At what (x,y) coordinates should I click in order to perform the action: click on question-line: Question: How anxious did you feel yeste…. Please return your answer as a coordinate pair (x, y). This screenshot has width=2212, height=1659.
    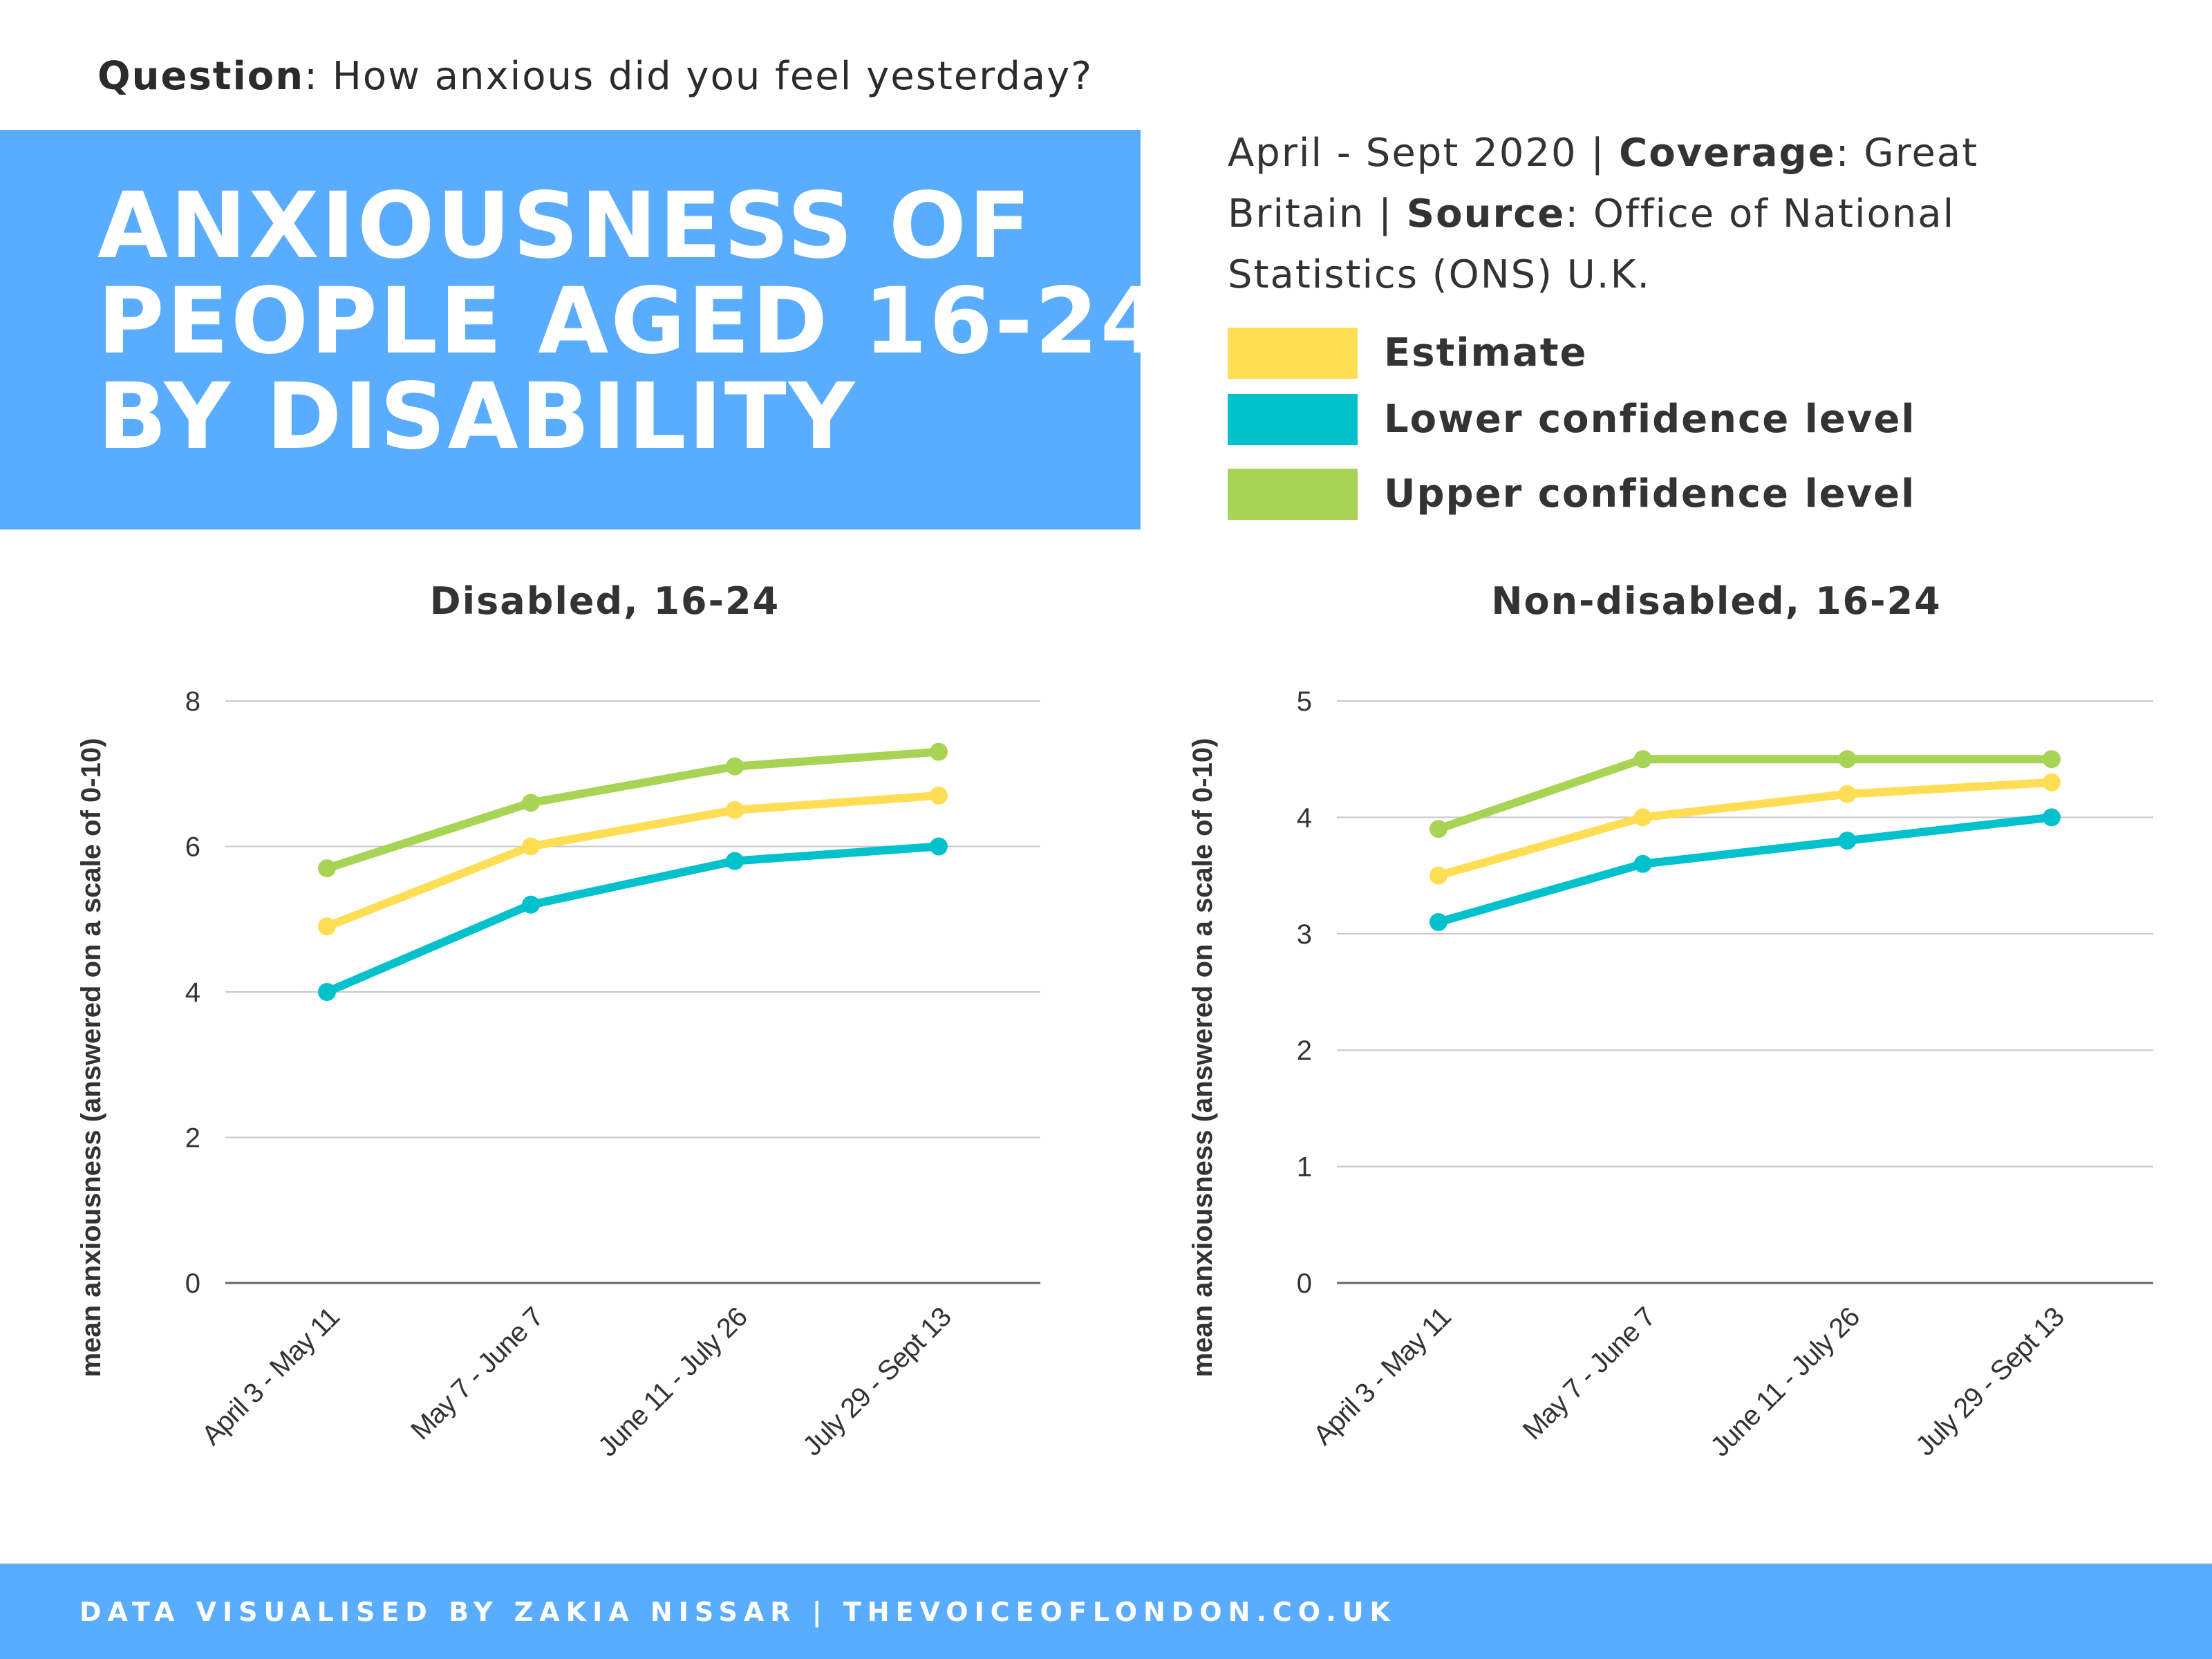
    Looking at the image, I should click on (595, 76).